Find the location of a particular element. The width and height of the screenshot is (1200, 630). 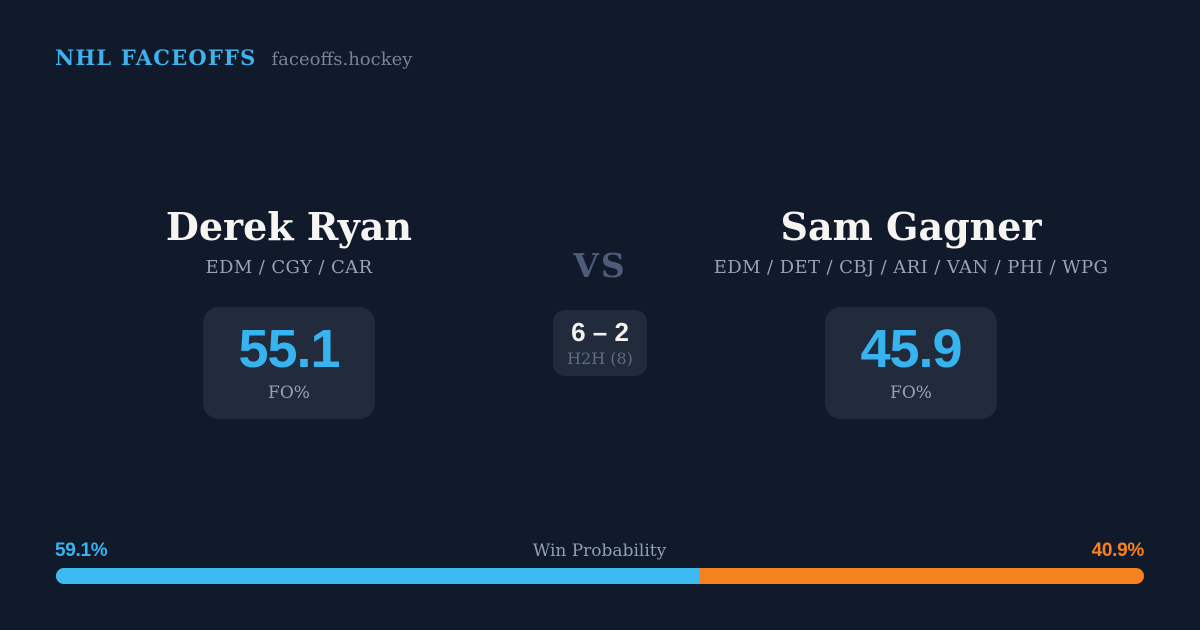

matchup-center-section: VS 6 – 2 H2H (8) is located at coordinates (600, 311).